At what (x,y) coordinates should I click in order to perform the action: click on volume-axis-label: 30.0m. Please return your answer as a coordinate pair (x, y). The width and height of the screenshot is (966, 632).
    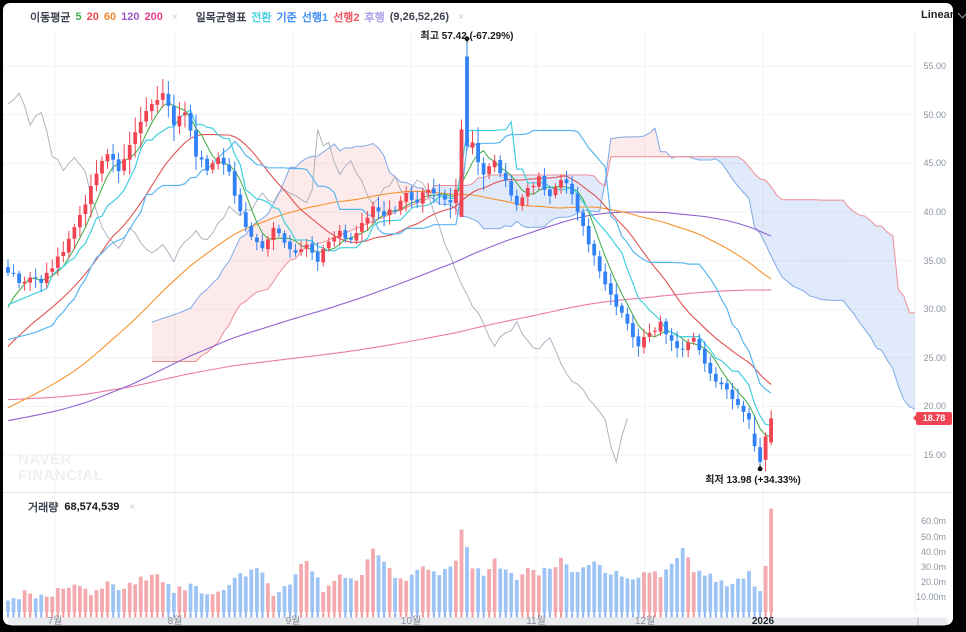
    Looking at the image, I should click on (933, 566).